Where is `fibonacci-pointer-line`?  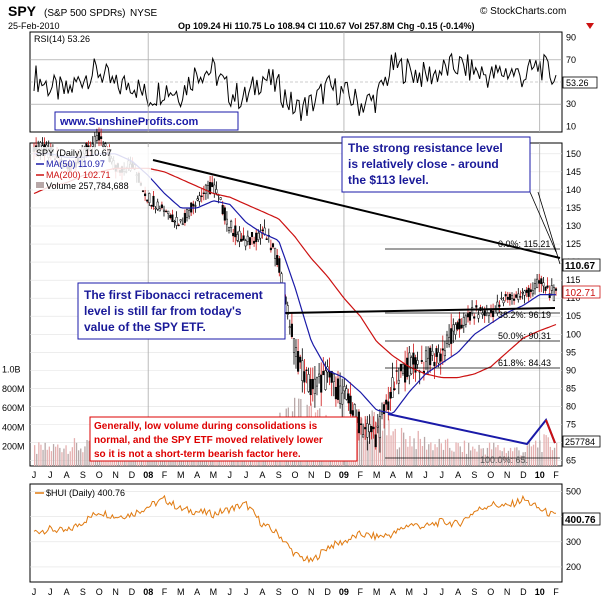
fibonacci-pointer-line is located at coordinates (420, 310).